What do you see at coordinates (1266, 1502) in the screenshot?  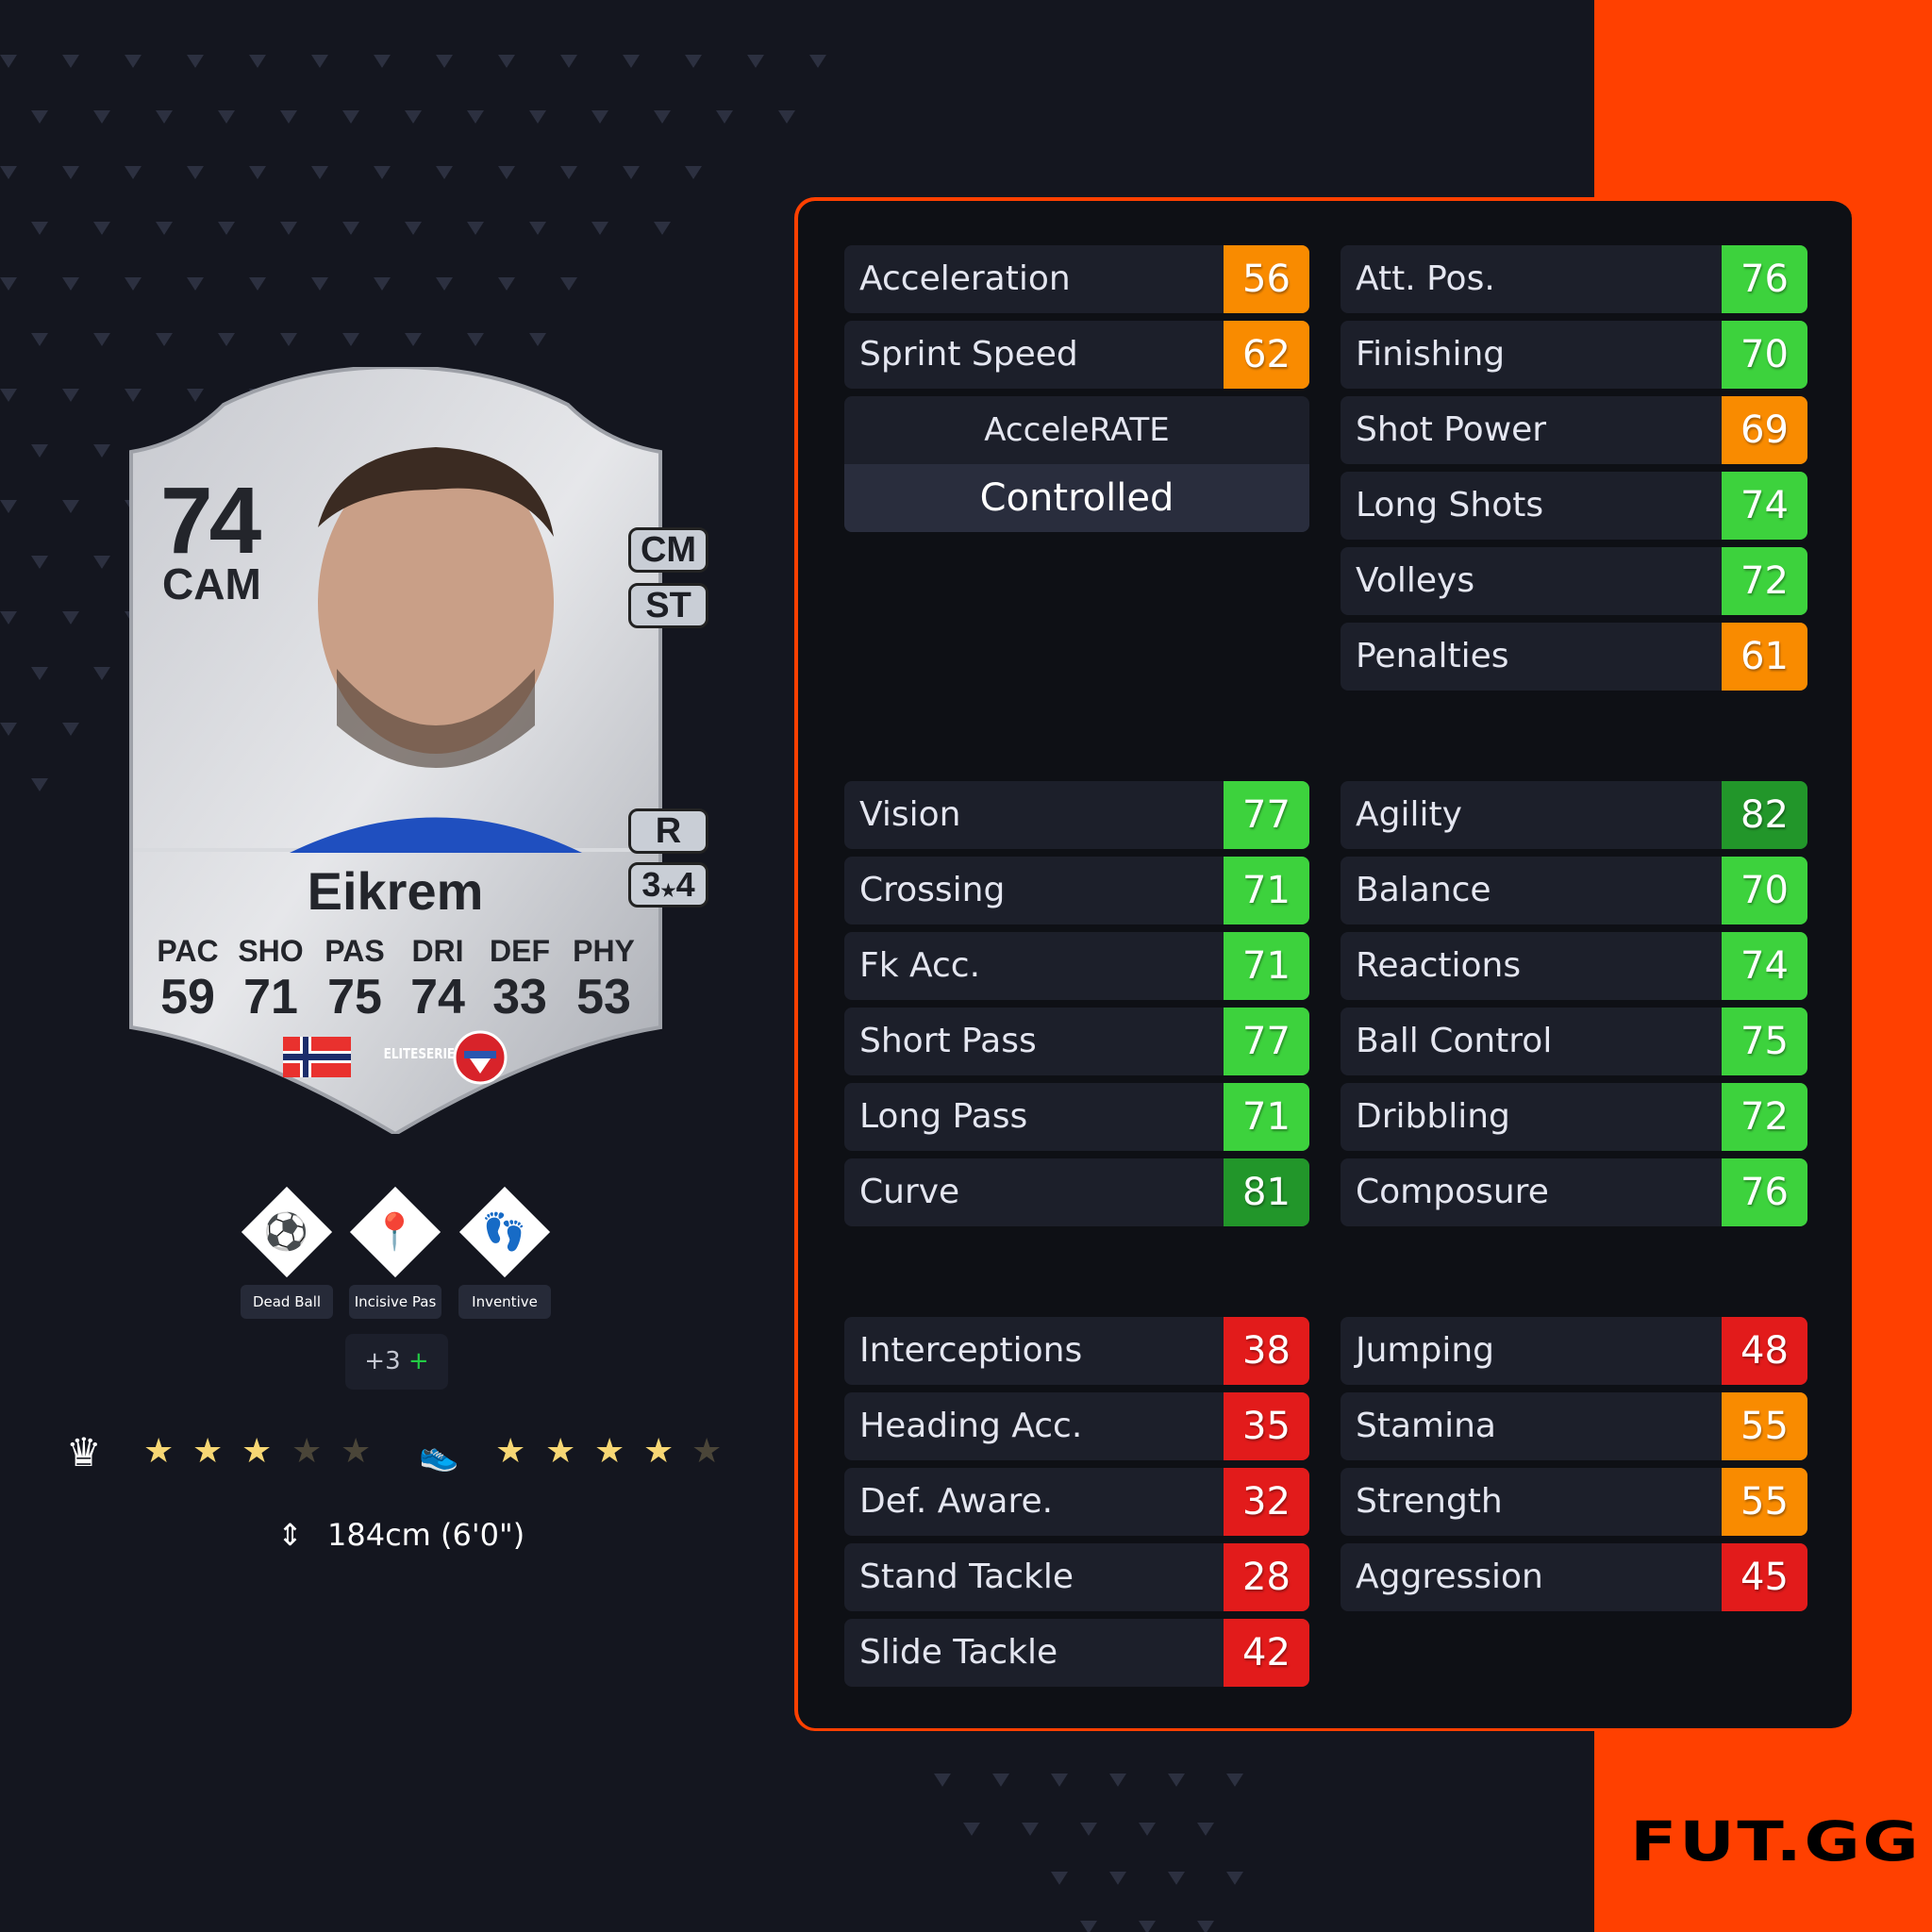 I see `stat-value: 32` at bounding box center [1266, 1502].